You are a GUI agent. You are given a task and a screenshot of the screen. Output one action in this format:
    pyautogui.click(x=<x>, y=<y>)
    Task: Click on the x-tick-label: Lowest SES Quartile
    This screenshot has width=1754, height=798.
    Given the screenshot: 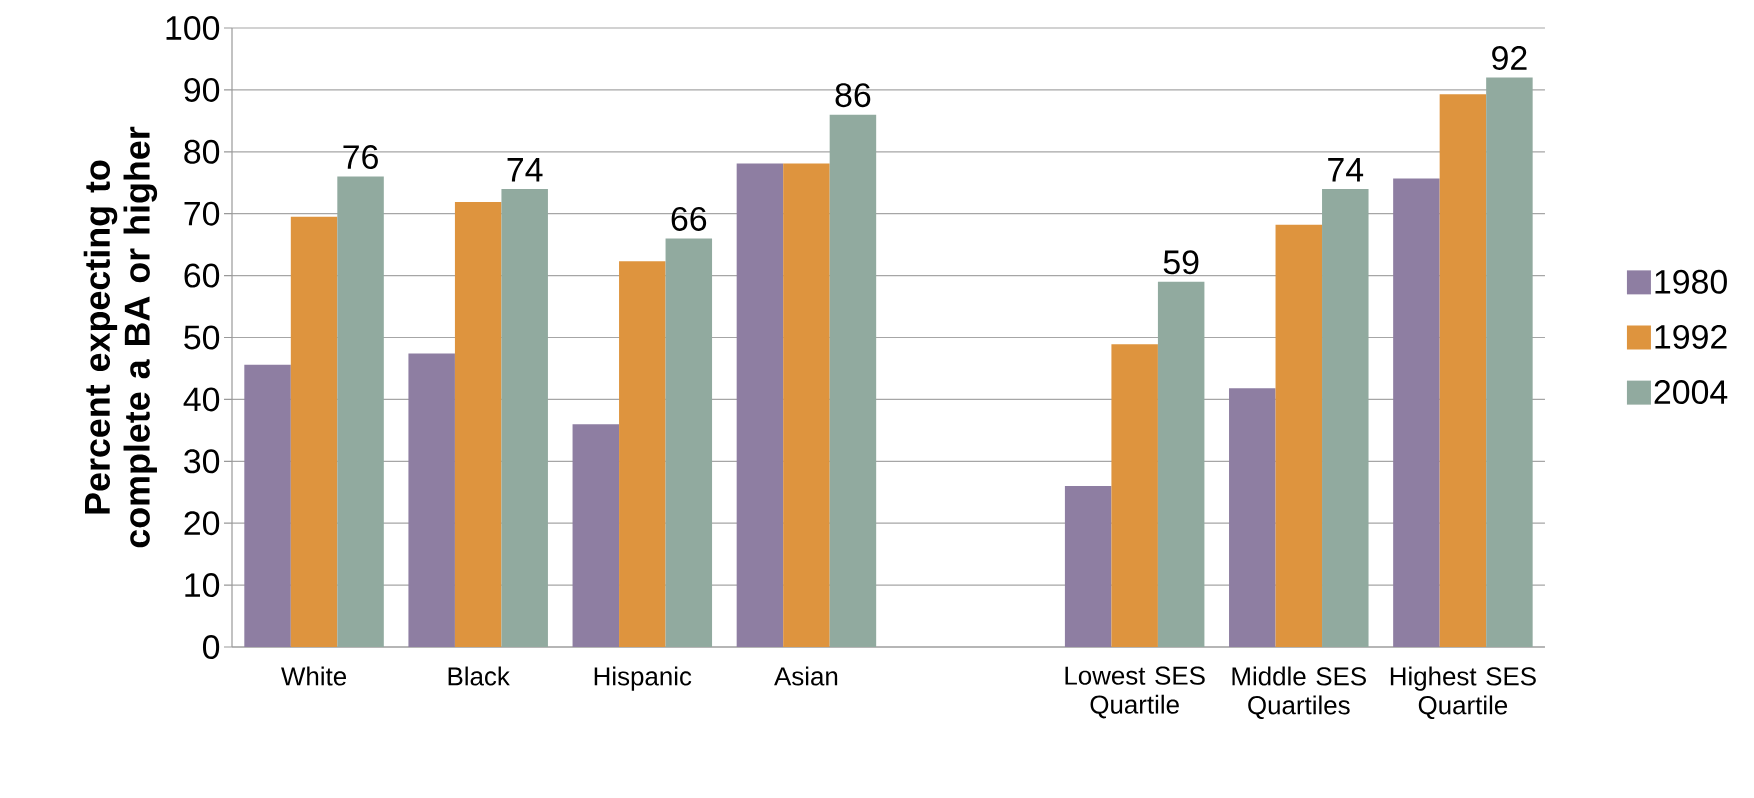 What is the action you would take?
    pyautogui.click(x=1135, y=692)
    